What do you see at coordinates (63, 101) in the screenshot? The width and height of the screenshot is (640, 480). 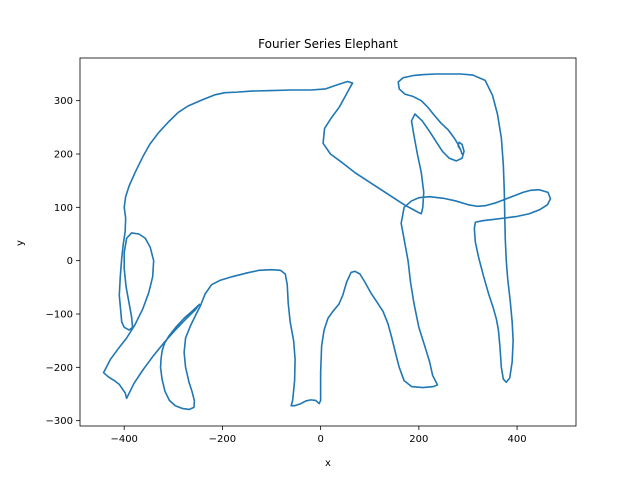 I see `y-tick-label: 300` at bounding box center [63, 101].